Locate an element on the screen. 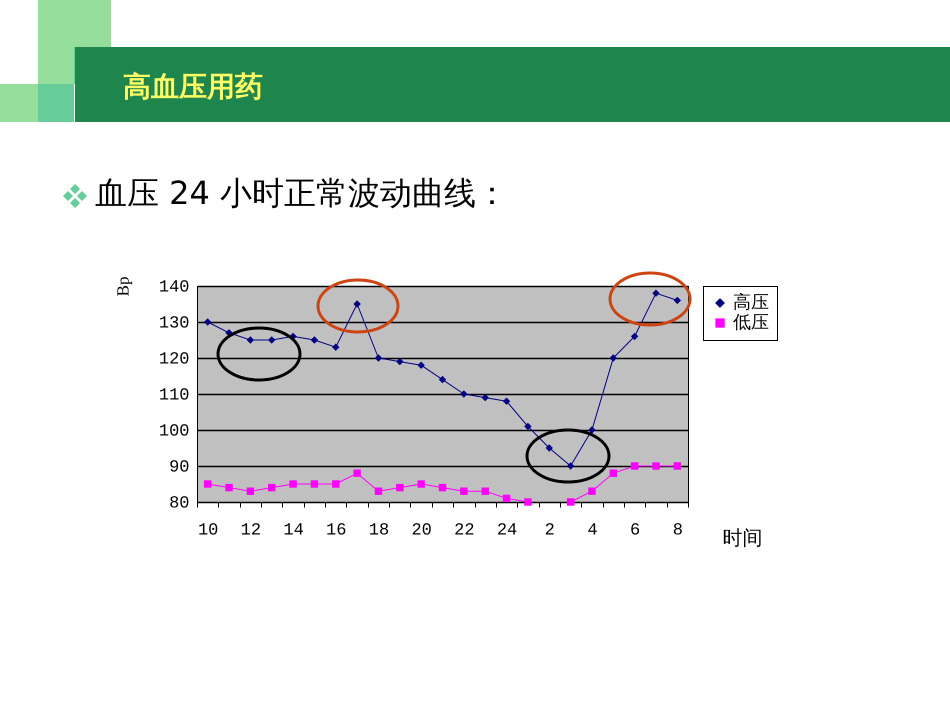 Image resolution: width=950 pixels, height=713 pixels. x-tick-label: 6 is located at coordinates (635, 531).